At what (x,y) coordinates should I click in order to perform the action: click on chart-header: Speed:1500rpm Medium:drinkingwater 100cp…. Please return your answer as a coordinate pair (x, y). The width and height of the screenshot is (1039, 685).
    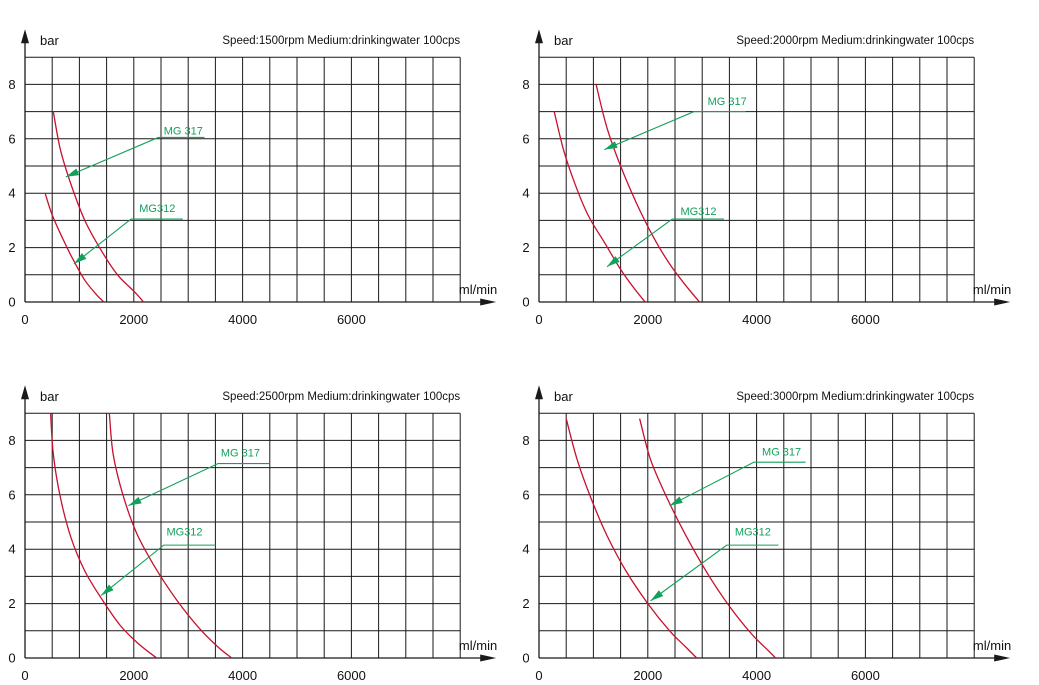
    Looking at the image, I should click on (341, 41).